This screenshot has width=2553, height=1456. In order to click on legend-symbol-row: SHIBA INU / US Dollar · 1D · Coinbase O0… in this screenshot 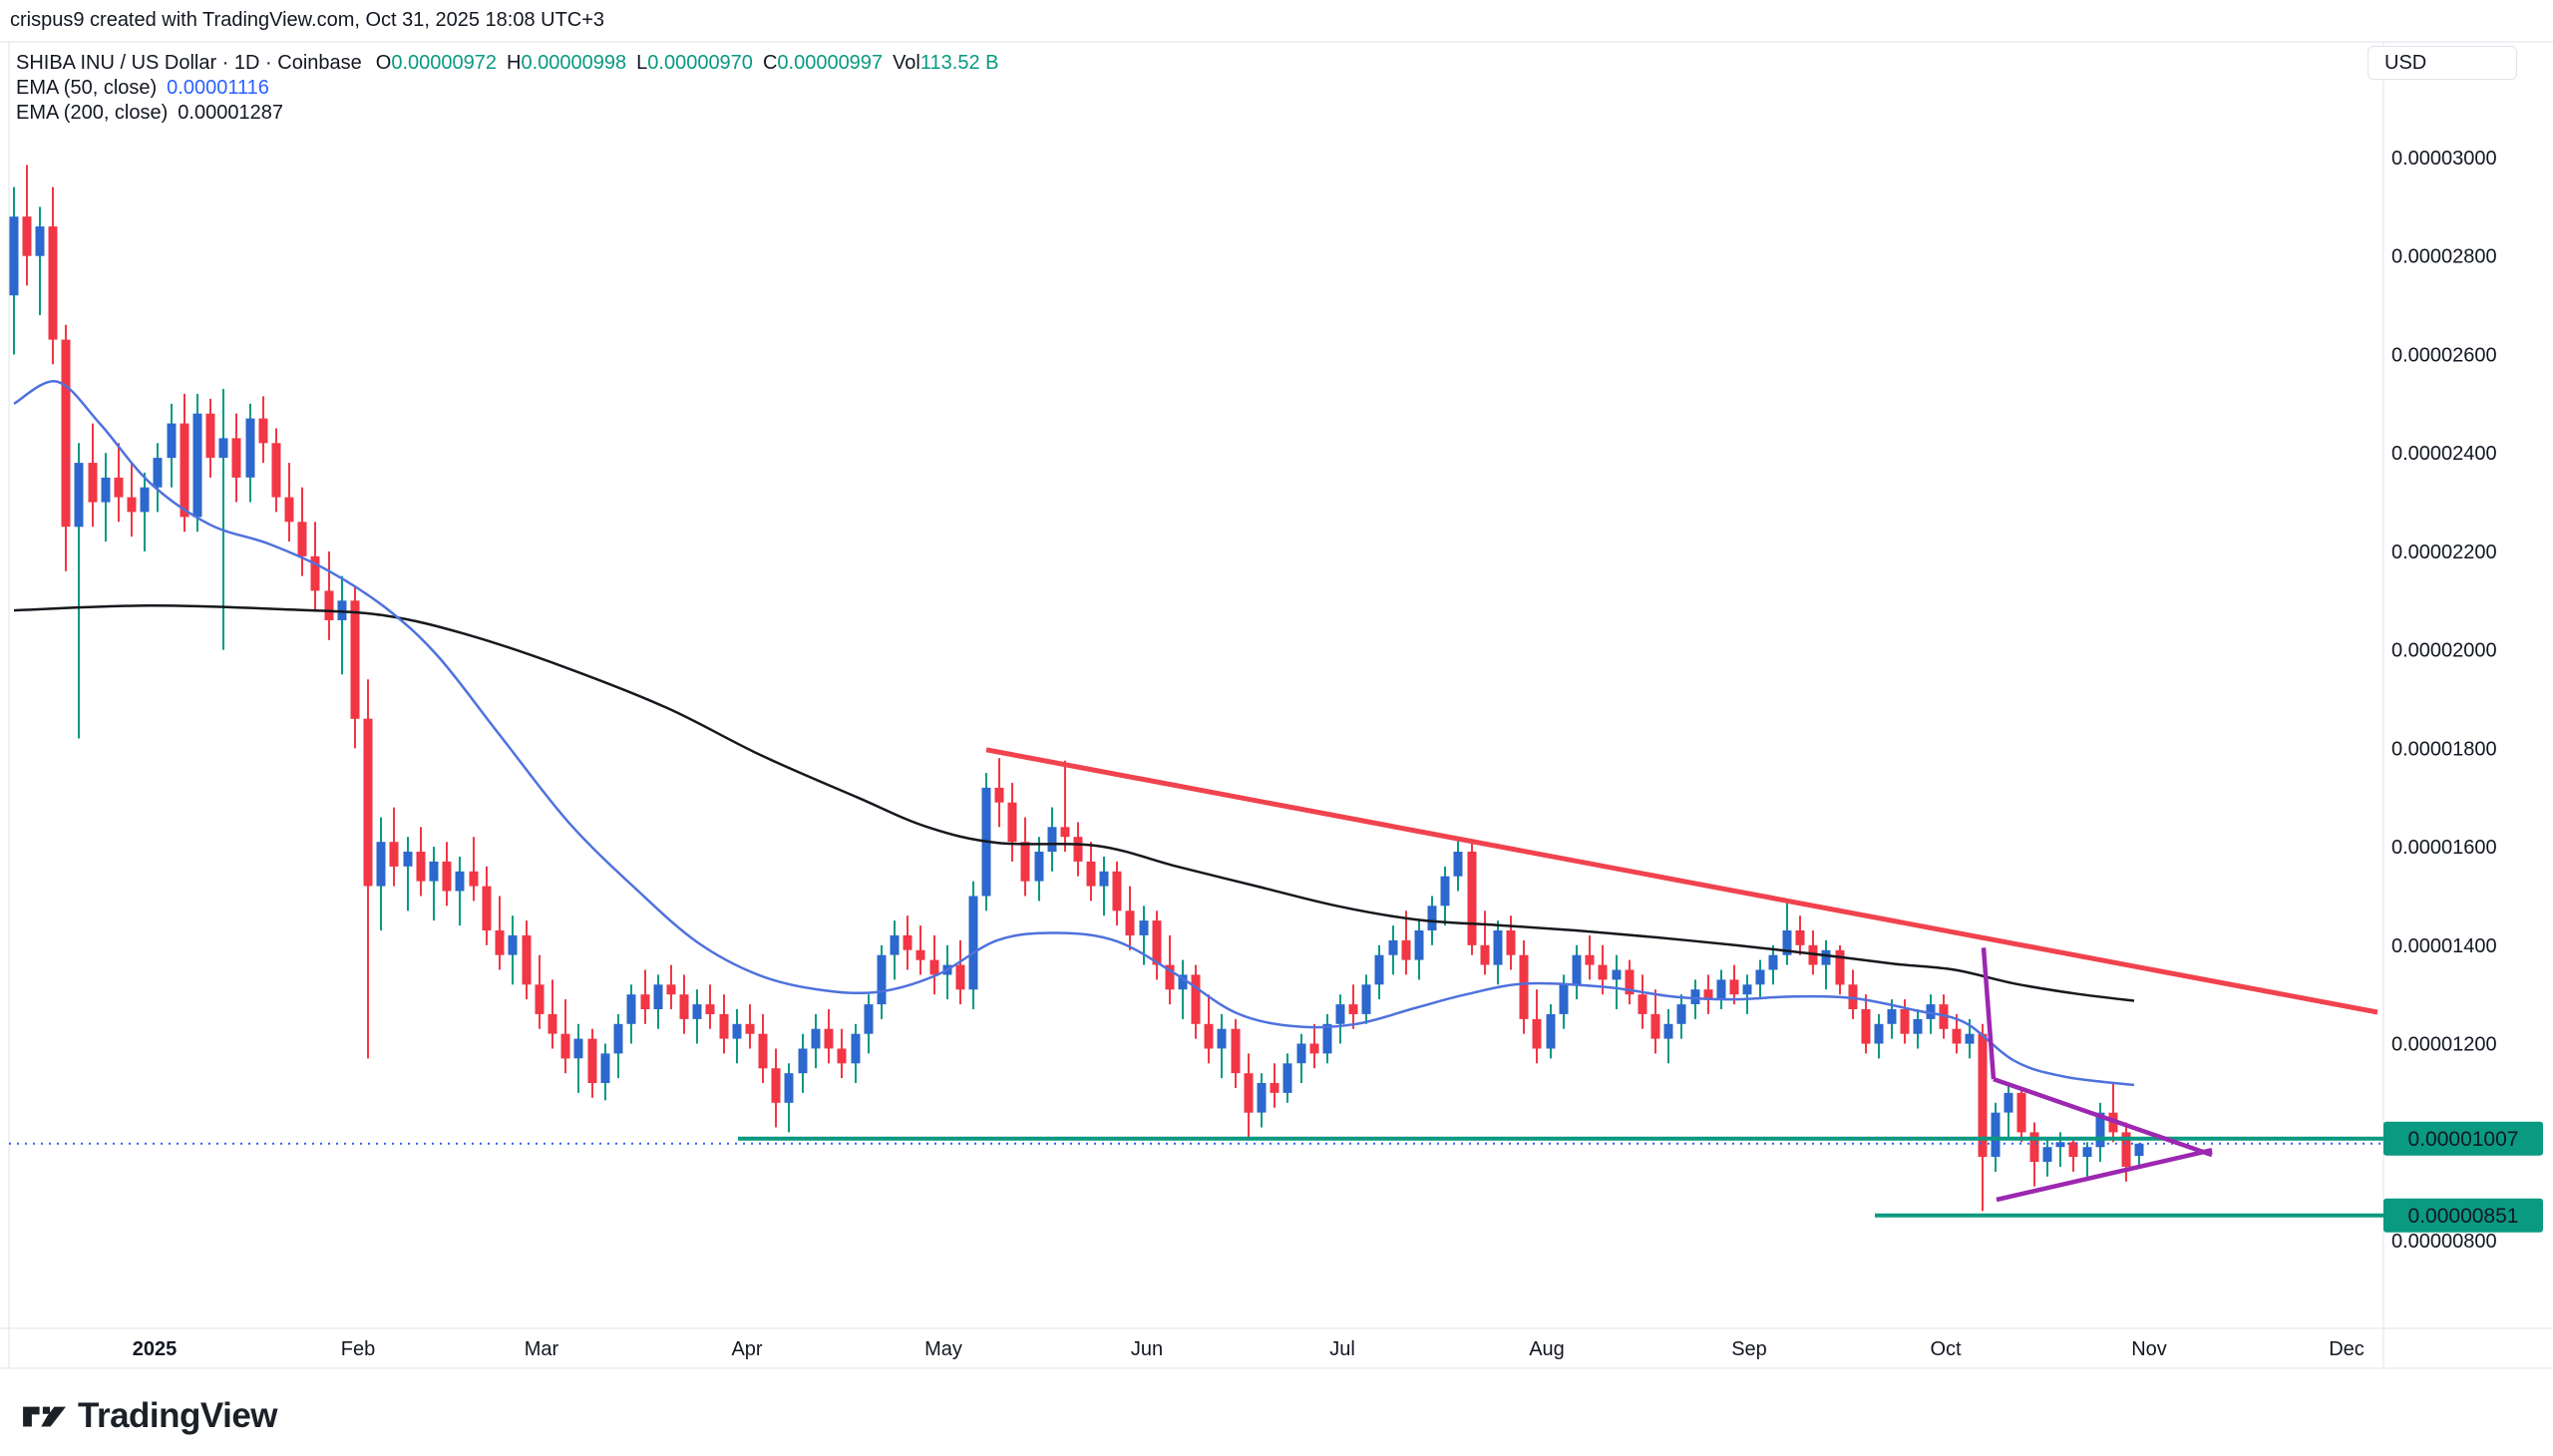, I will do `click(512, 64)`.